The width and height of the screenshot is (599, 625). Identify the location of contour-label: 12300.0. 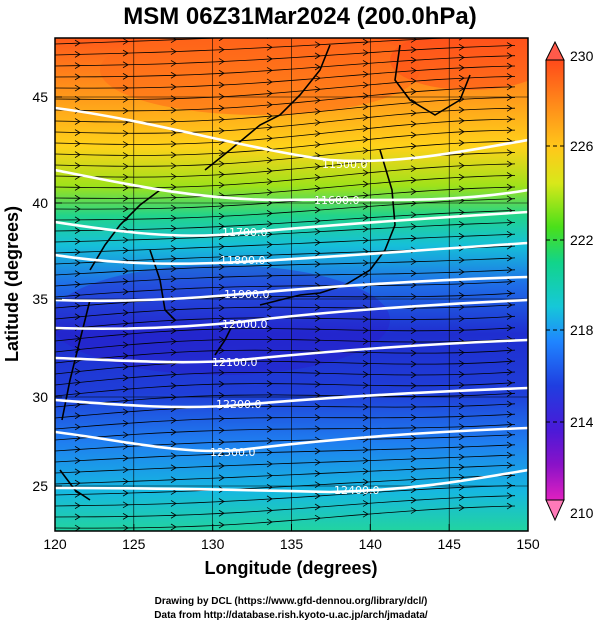
(233, 452).